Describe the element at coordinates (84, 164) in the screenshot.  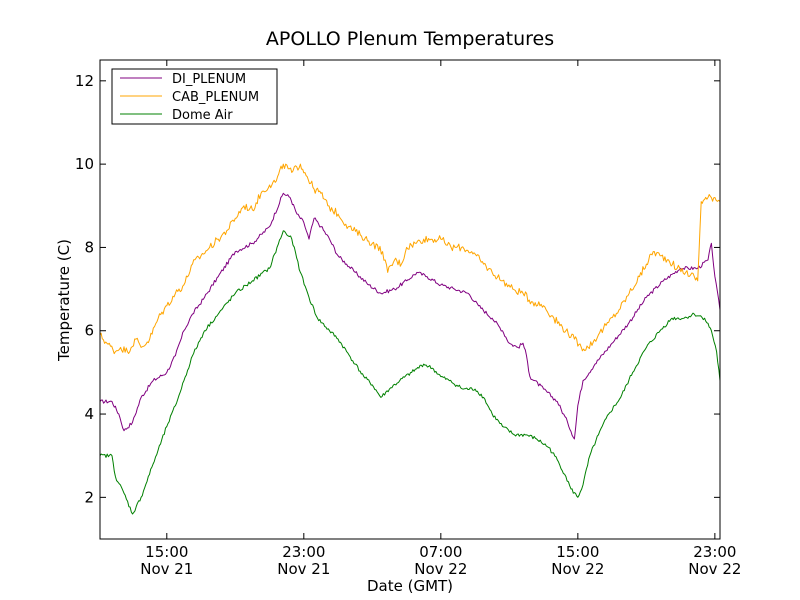
I see `y-tick-label: 10` at that location.